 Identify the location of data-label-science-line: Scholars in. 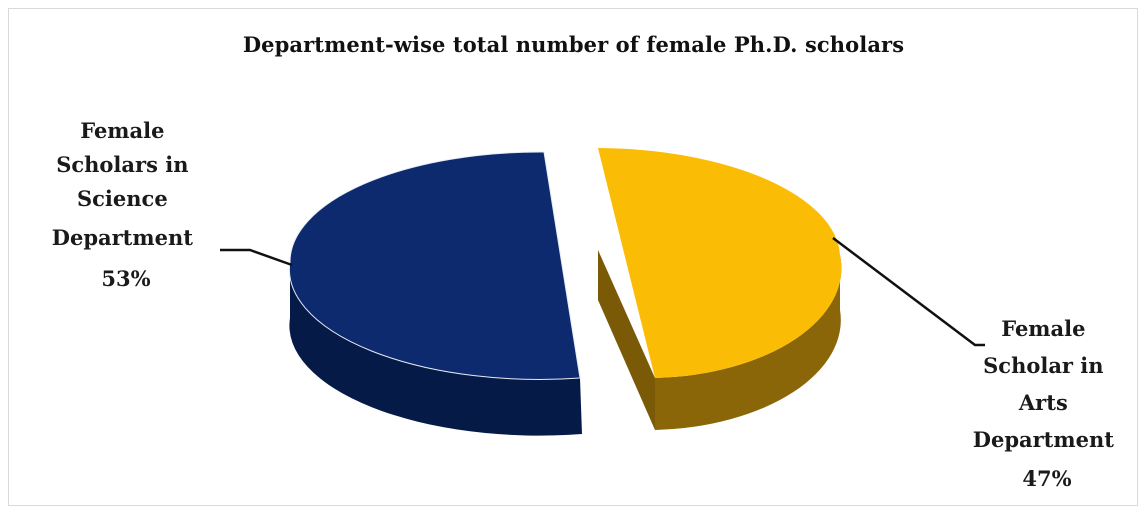
(122, 164).